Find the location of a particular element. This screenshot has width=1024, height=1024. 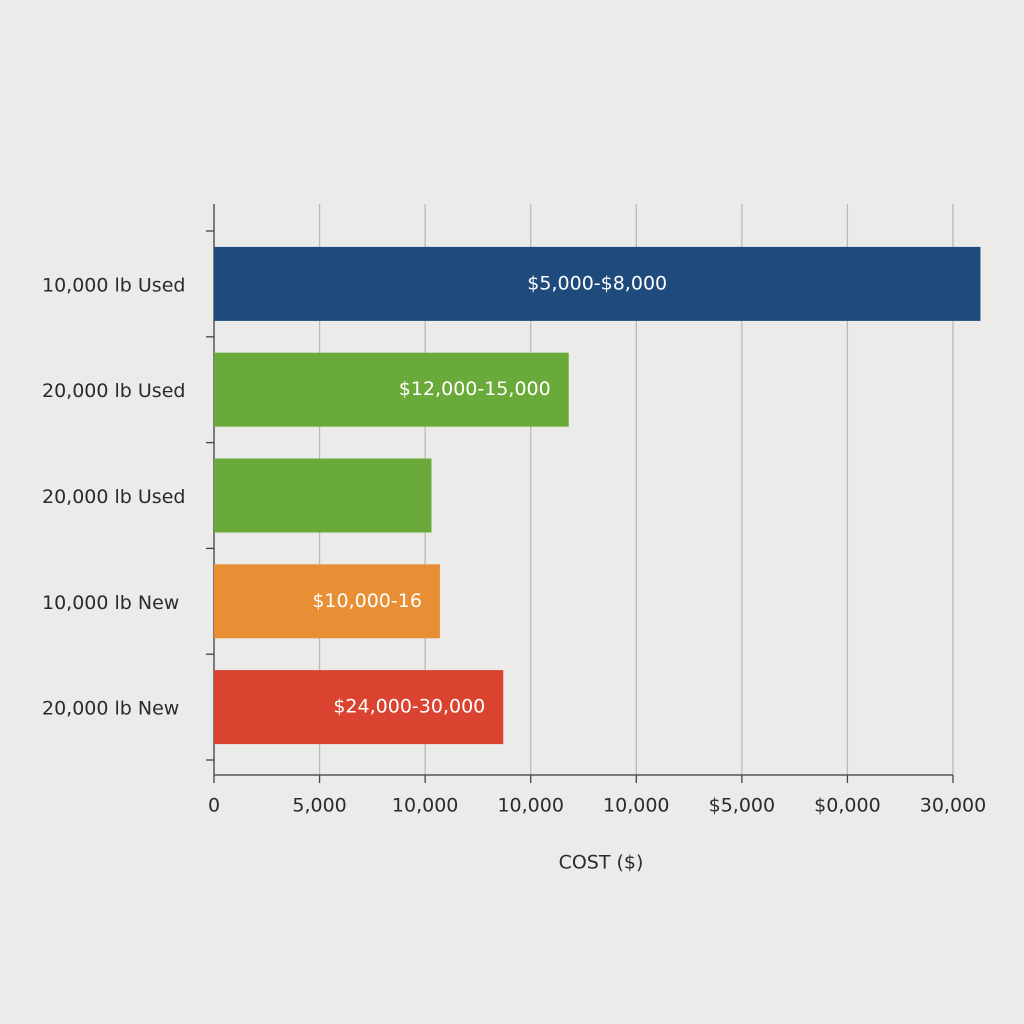

x-tick-label: $5,000 is located at coordinates (742, 806).